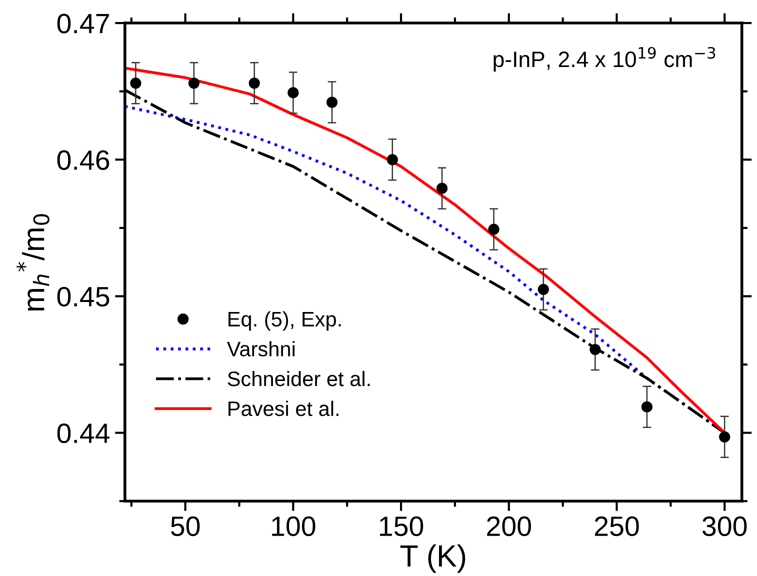 This screenshot has width=757, height=576. What do you see at coordinates (283, 408) in the screenshot?
I see `legend-label: Pavesi et al.` at bounding box center [283, 408].